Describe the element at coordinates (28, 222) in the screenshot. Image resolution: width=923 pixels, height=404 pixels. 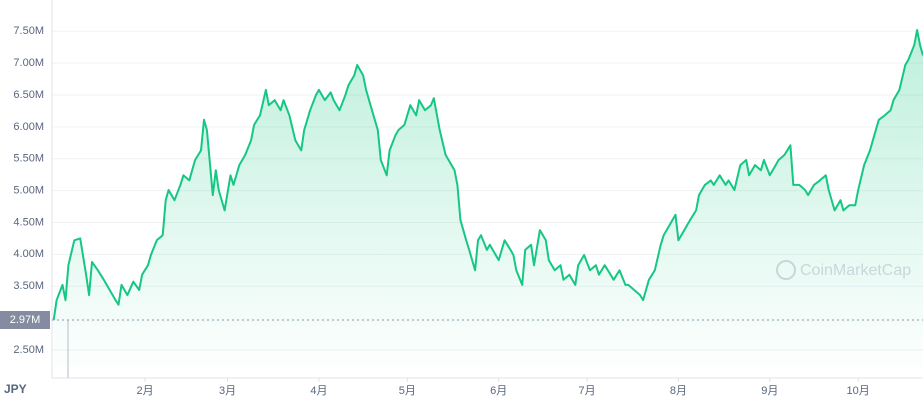
I see `y-tick-label: 4.50M` at that location.